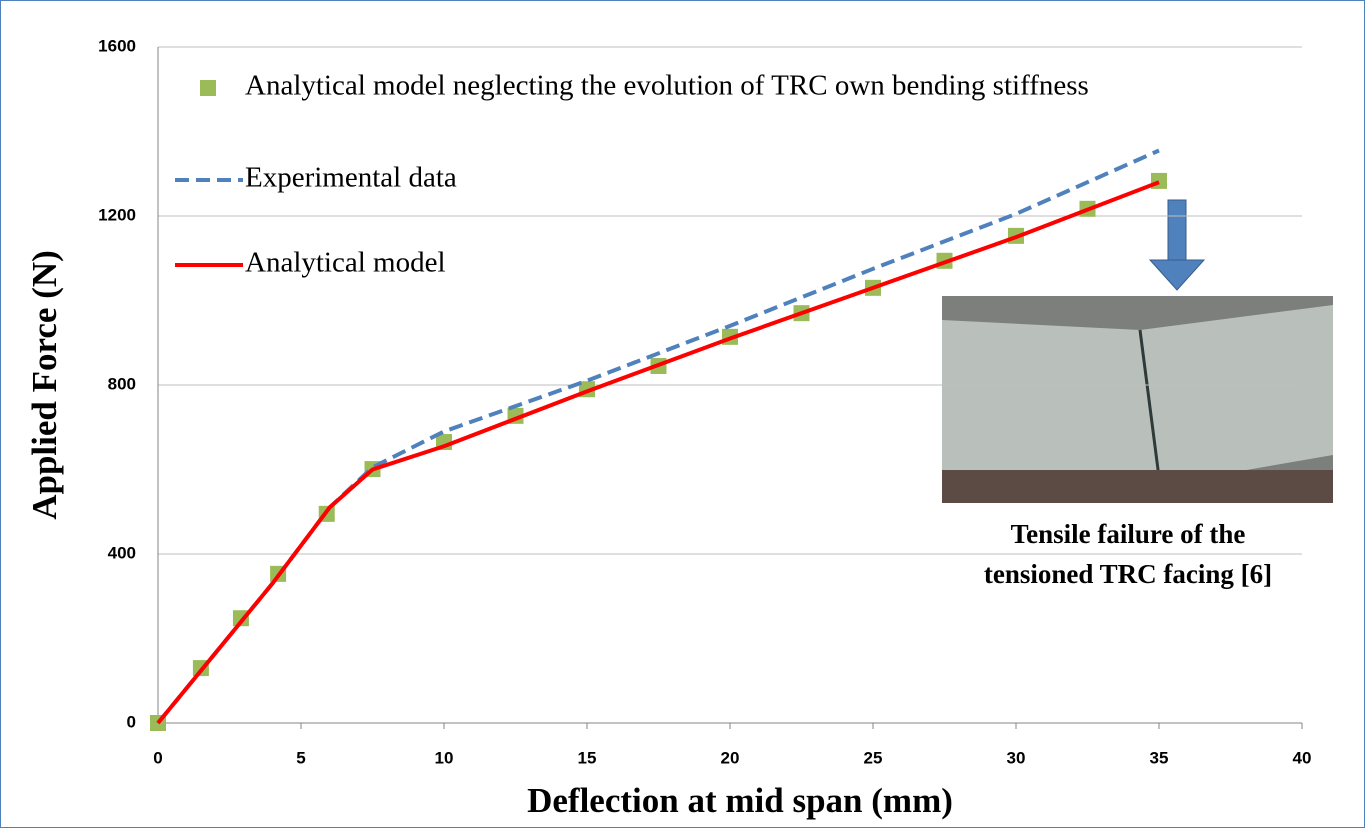 This screenshot has height=828, width=1365. I want to click on legend-label: Analytical model, so click(345, 263).